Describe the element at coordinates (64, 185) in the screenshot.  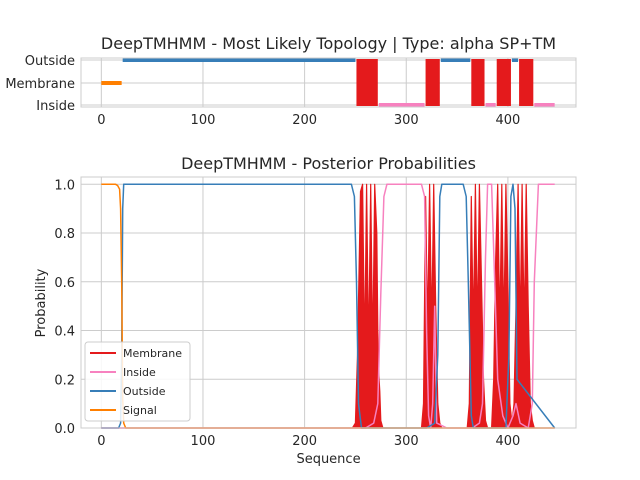
I see `posterior-y-tick-label: 1.0` at that location.